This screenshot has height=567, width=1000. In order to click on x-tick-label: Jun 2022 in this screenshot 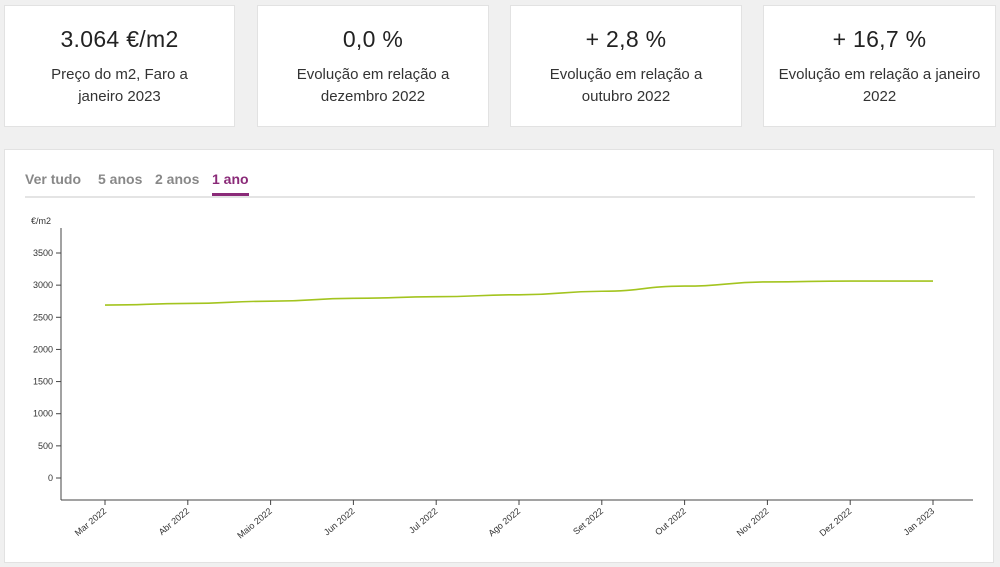, I will do `click(339, 521)`.